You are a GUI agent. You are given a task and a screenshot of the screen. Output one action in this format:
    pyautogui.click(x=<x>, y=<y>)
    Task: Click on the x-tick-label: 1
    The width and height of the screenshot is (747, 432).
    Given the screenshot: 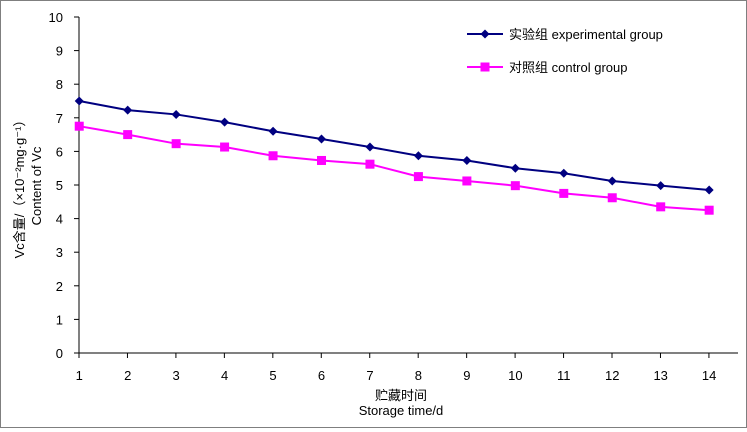 What is the action you would take?
    pyautogui.click(x=79, y=375)
    